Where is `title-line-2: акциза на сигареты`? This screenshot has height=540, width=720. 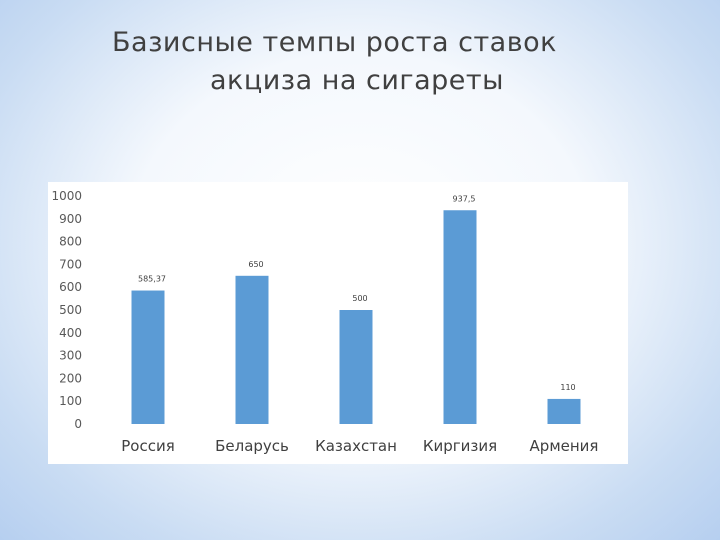
title-line-2: акциза на сигареты is located at coordinates (357, 80).